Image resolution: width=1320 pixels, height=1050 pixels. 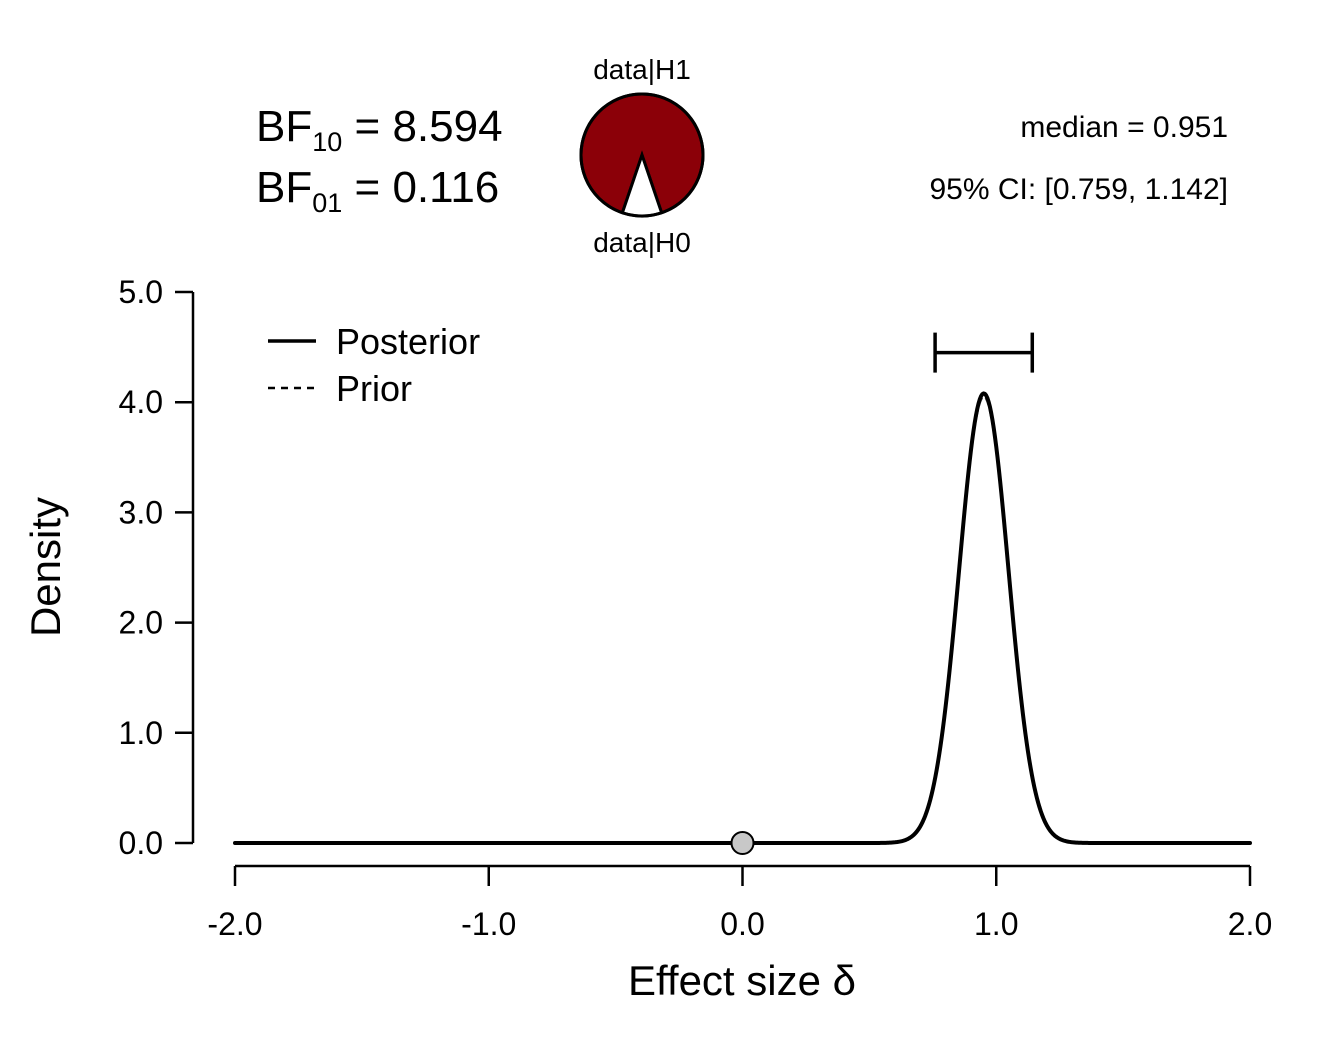 What do you see at coordinates (234, 924) in the screenshot?
I see `x-tick-label: -2.0` at bounding box center [234, 924].